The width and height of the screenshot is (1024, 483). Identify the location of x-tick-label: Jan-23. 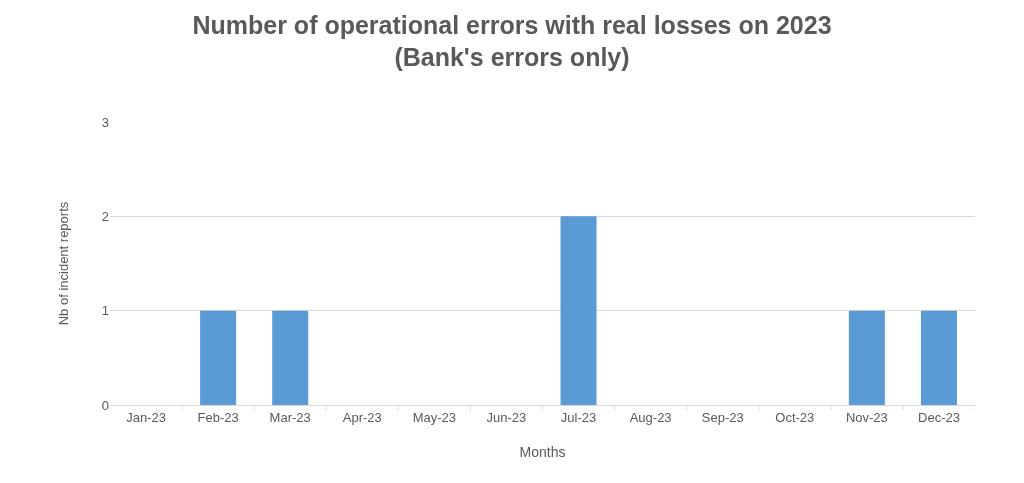
(146, 417).